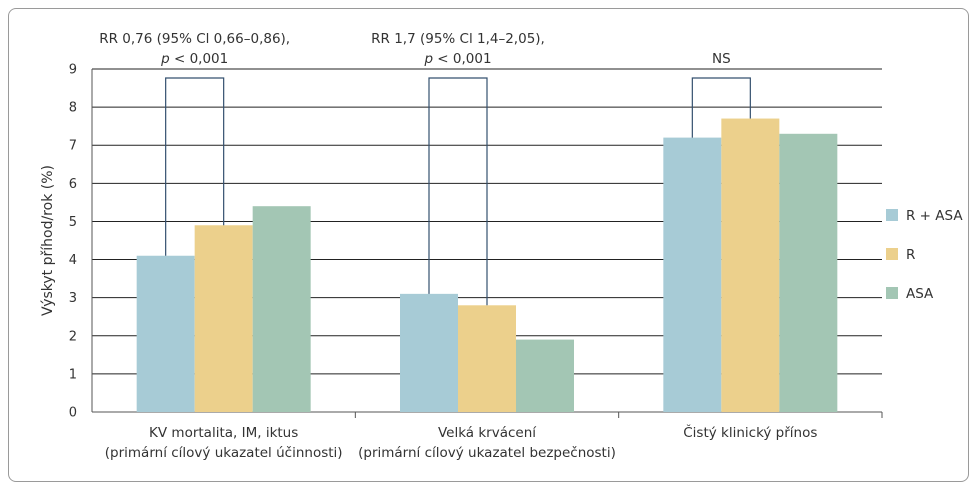 The height and width of the screenshot is (490, 979). I want to click on annotation-1-line2: p < 0,001, so click(194, 59).